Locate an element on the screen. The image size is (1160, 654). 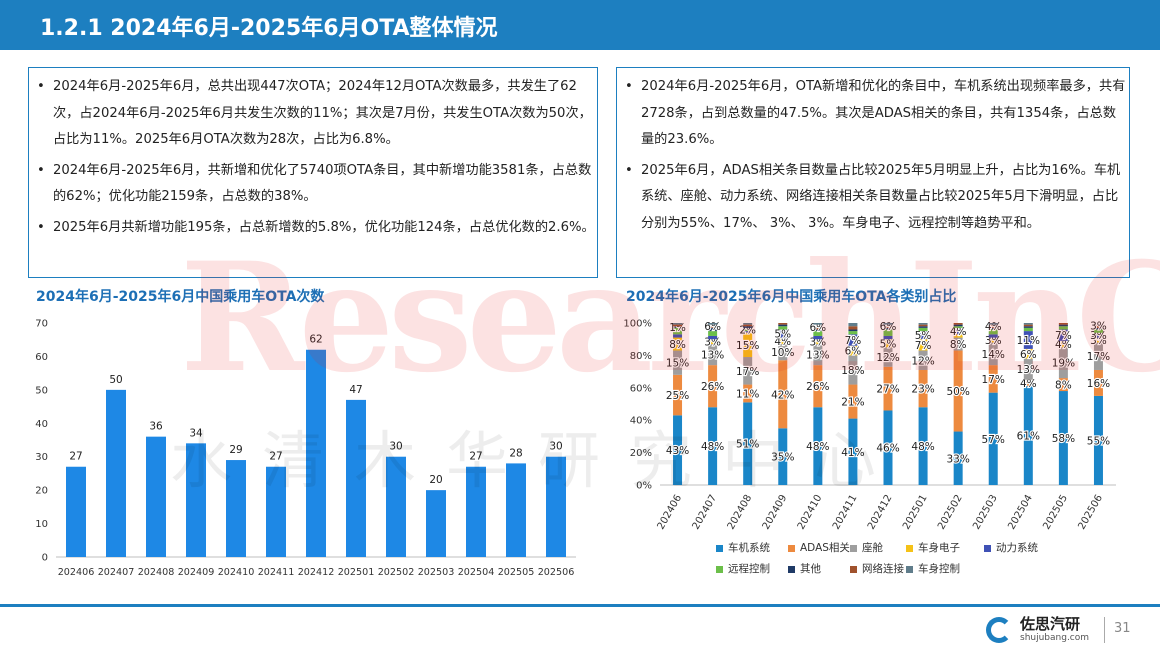
y-tick-label: 40% is located at coordinates (641, 421).